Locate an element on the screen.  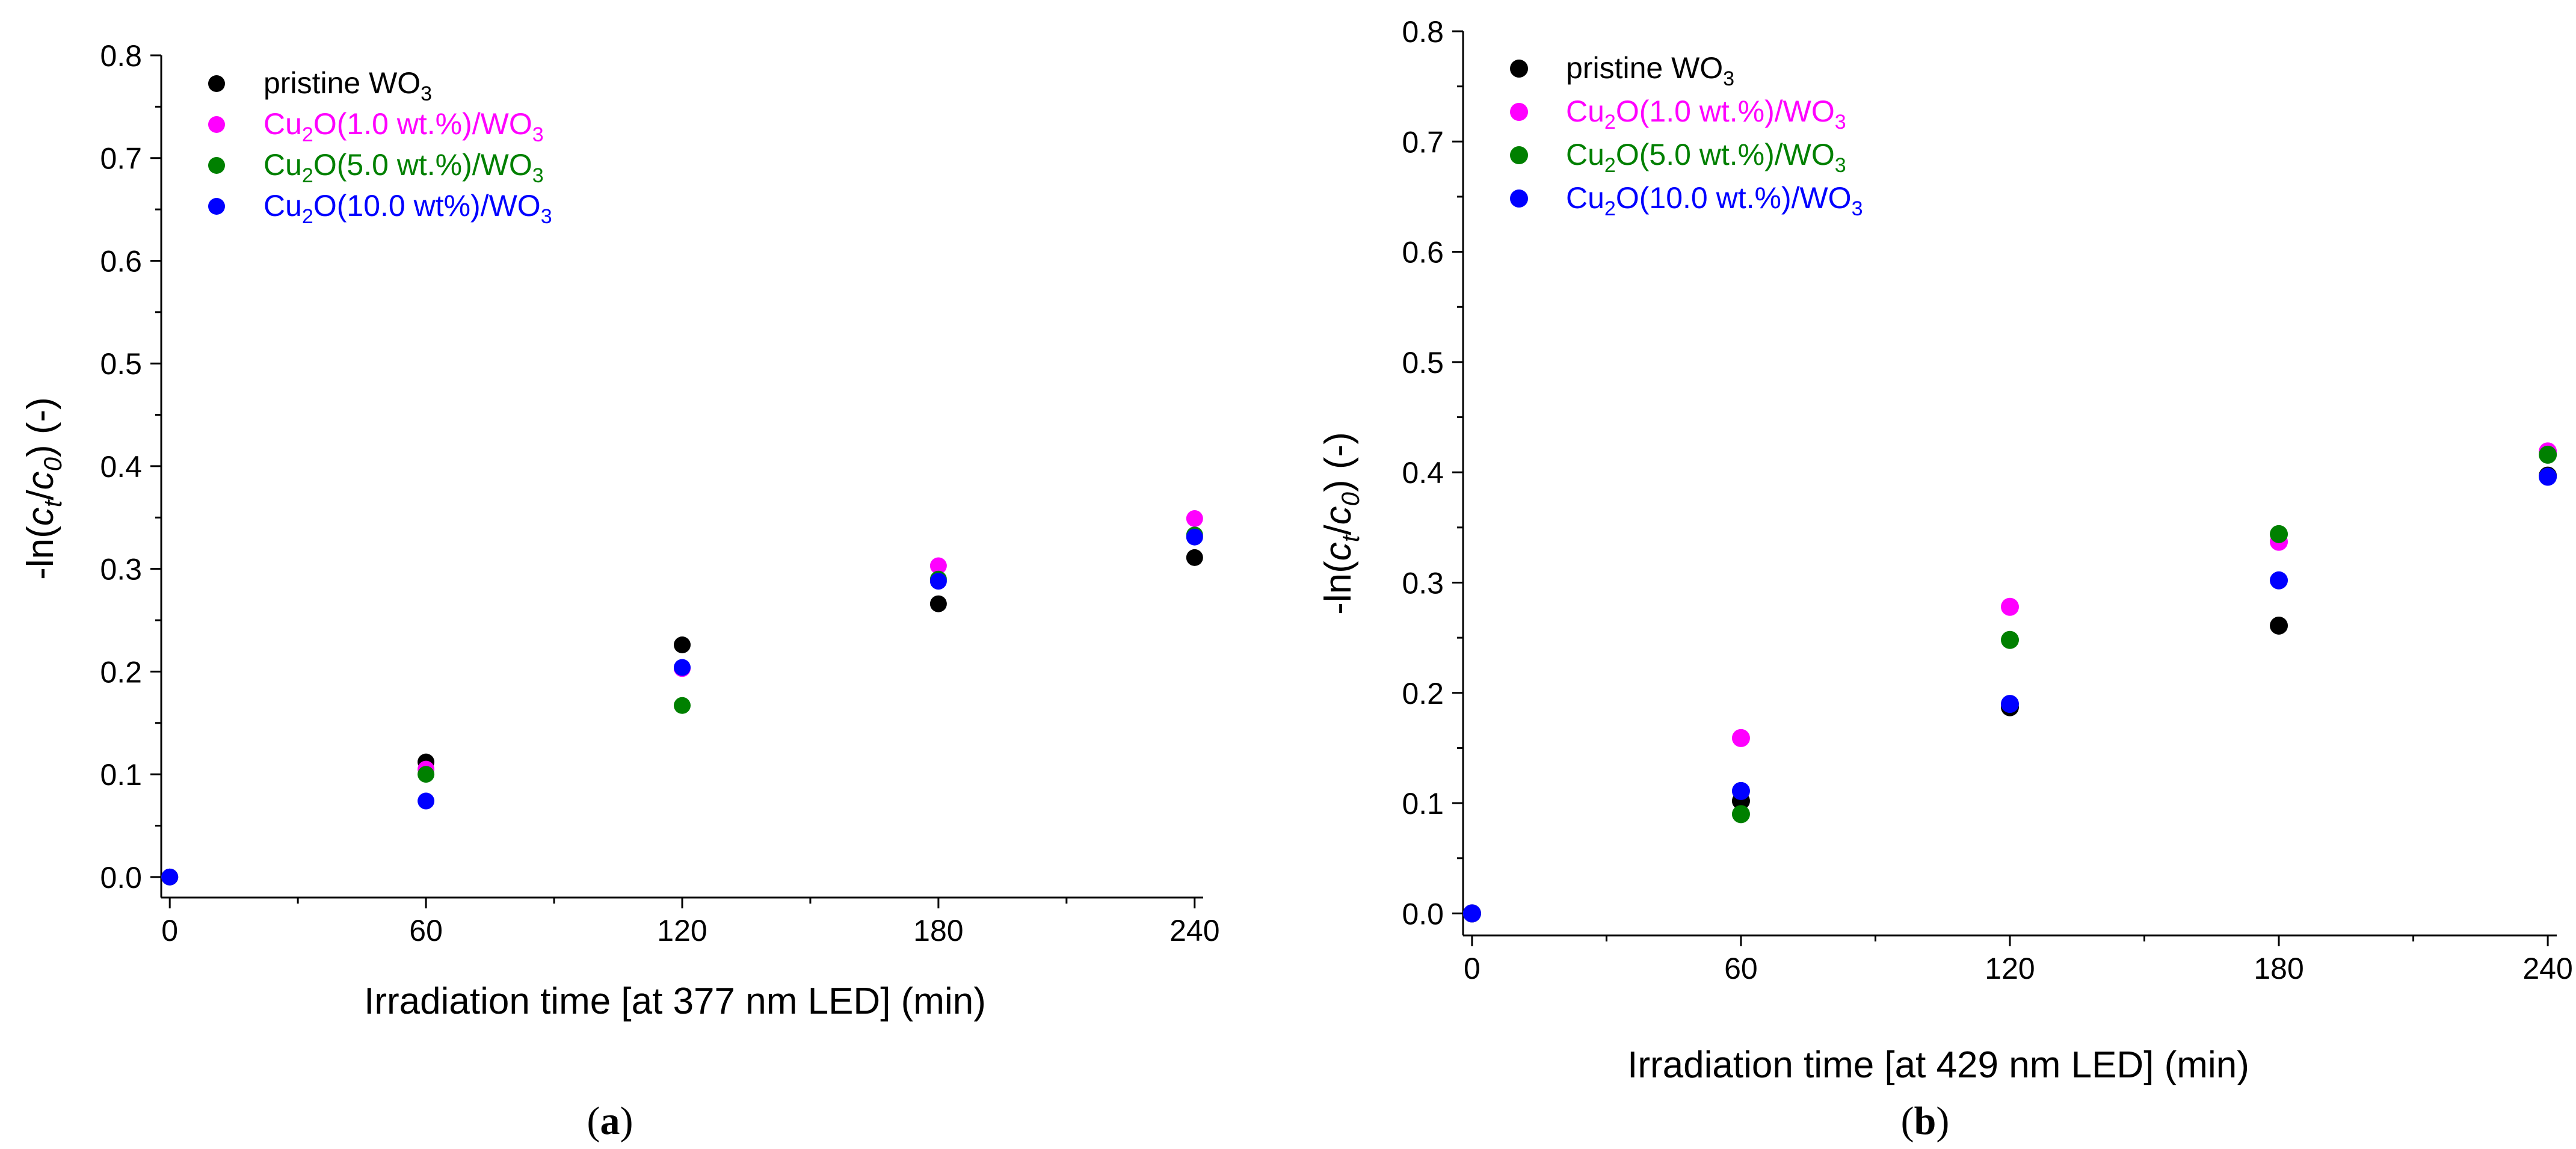
ylabel-a-s1: t is located at coordinates (53, 503).